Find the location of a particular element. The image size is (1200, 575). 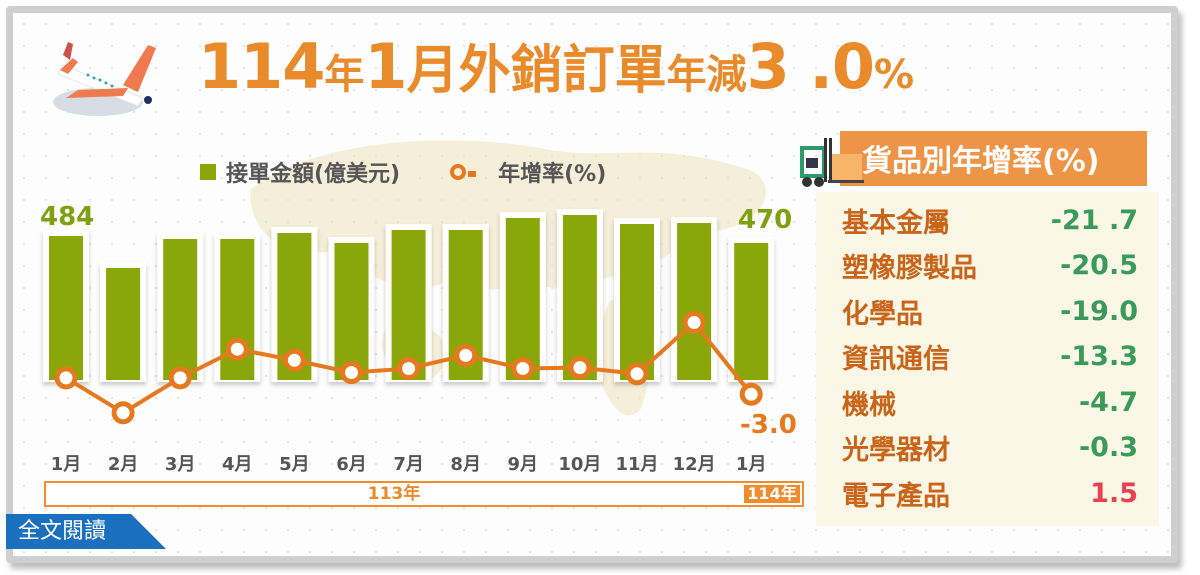

x-axis-label: 7月 is located at coordinates (408, 464).